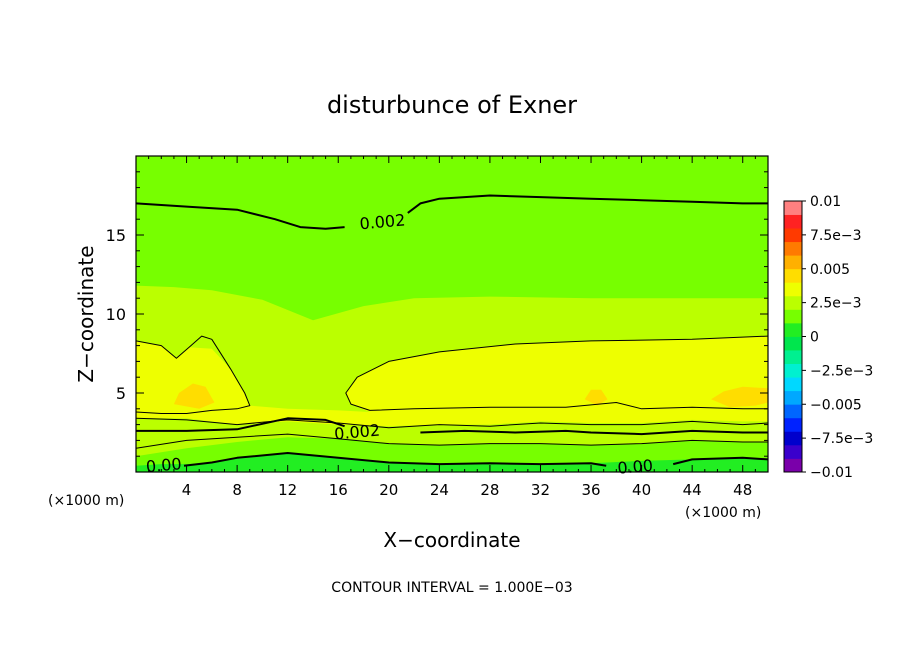  Describe the element at coordinates (841, 371) in the screenshot. I see `colorbar-label-5: −2.5e−3` at that location.